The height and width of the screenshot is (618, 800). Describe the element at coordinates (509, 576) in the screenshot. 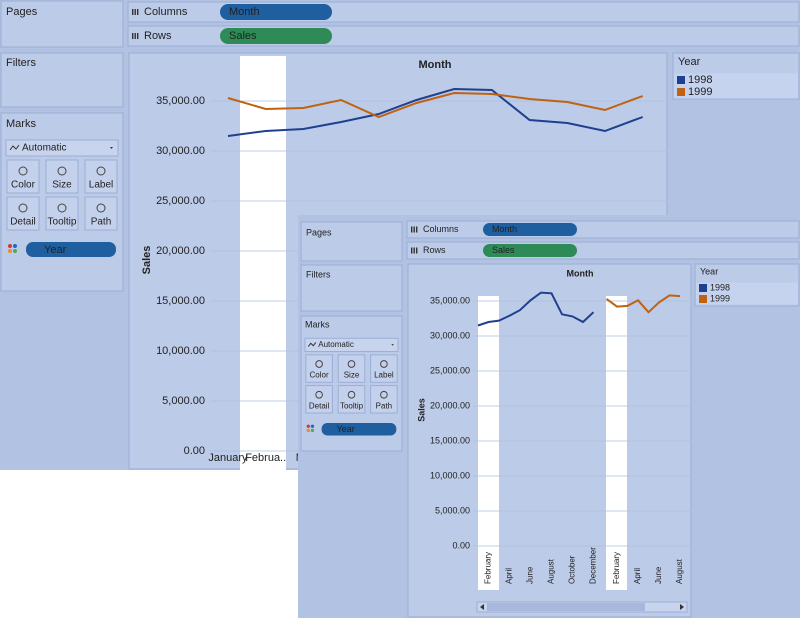

I see `x-tick-label: April` at that location.